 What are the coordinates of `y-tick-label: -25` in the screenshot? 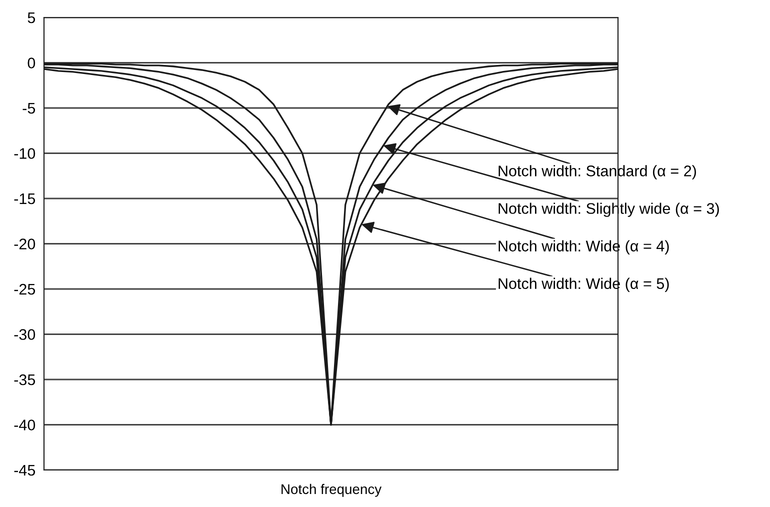 It's located at (25, 289).